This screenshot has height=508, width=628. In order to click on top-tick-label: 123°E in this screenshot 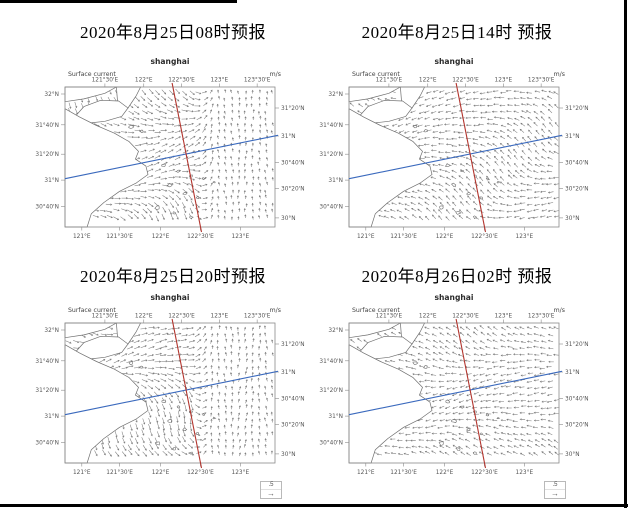, I will do `click(220, 81)`.